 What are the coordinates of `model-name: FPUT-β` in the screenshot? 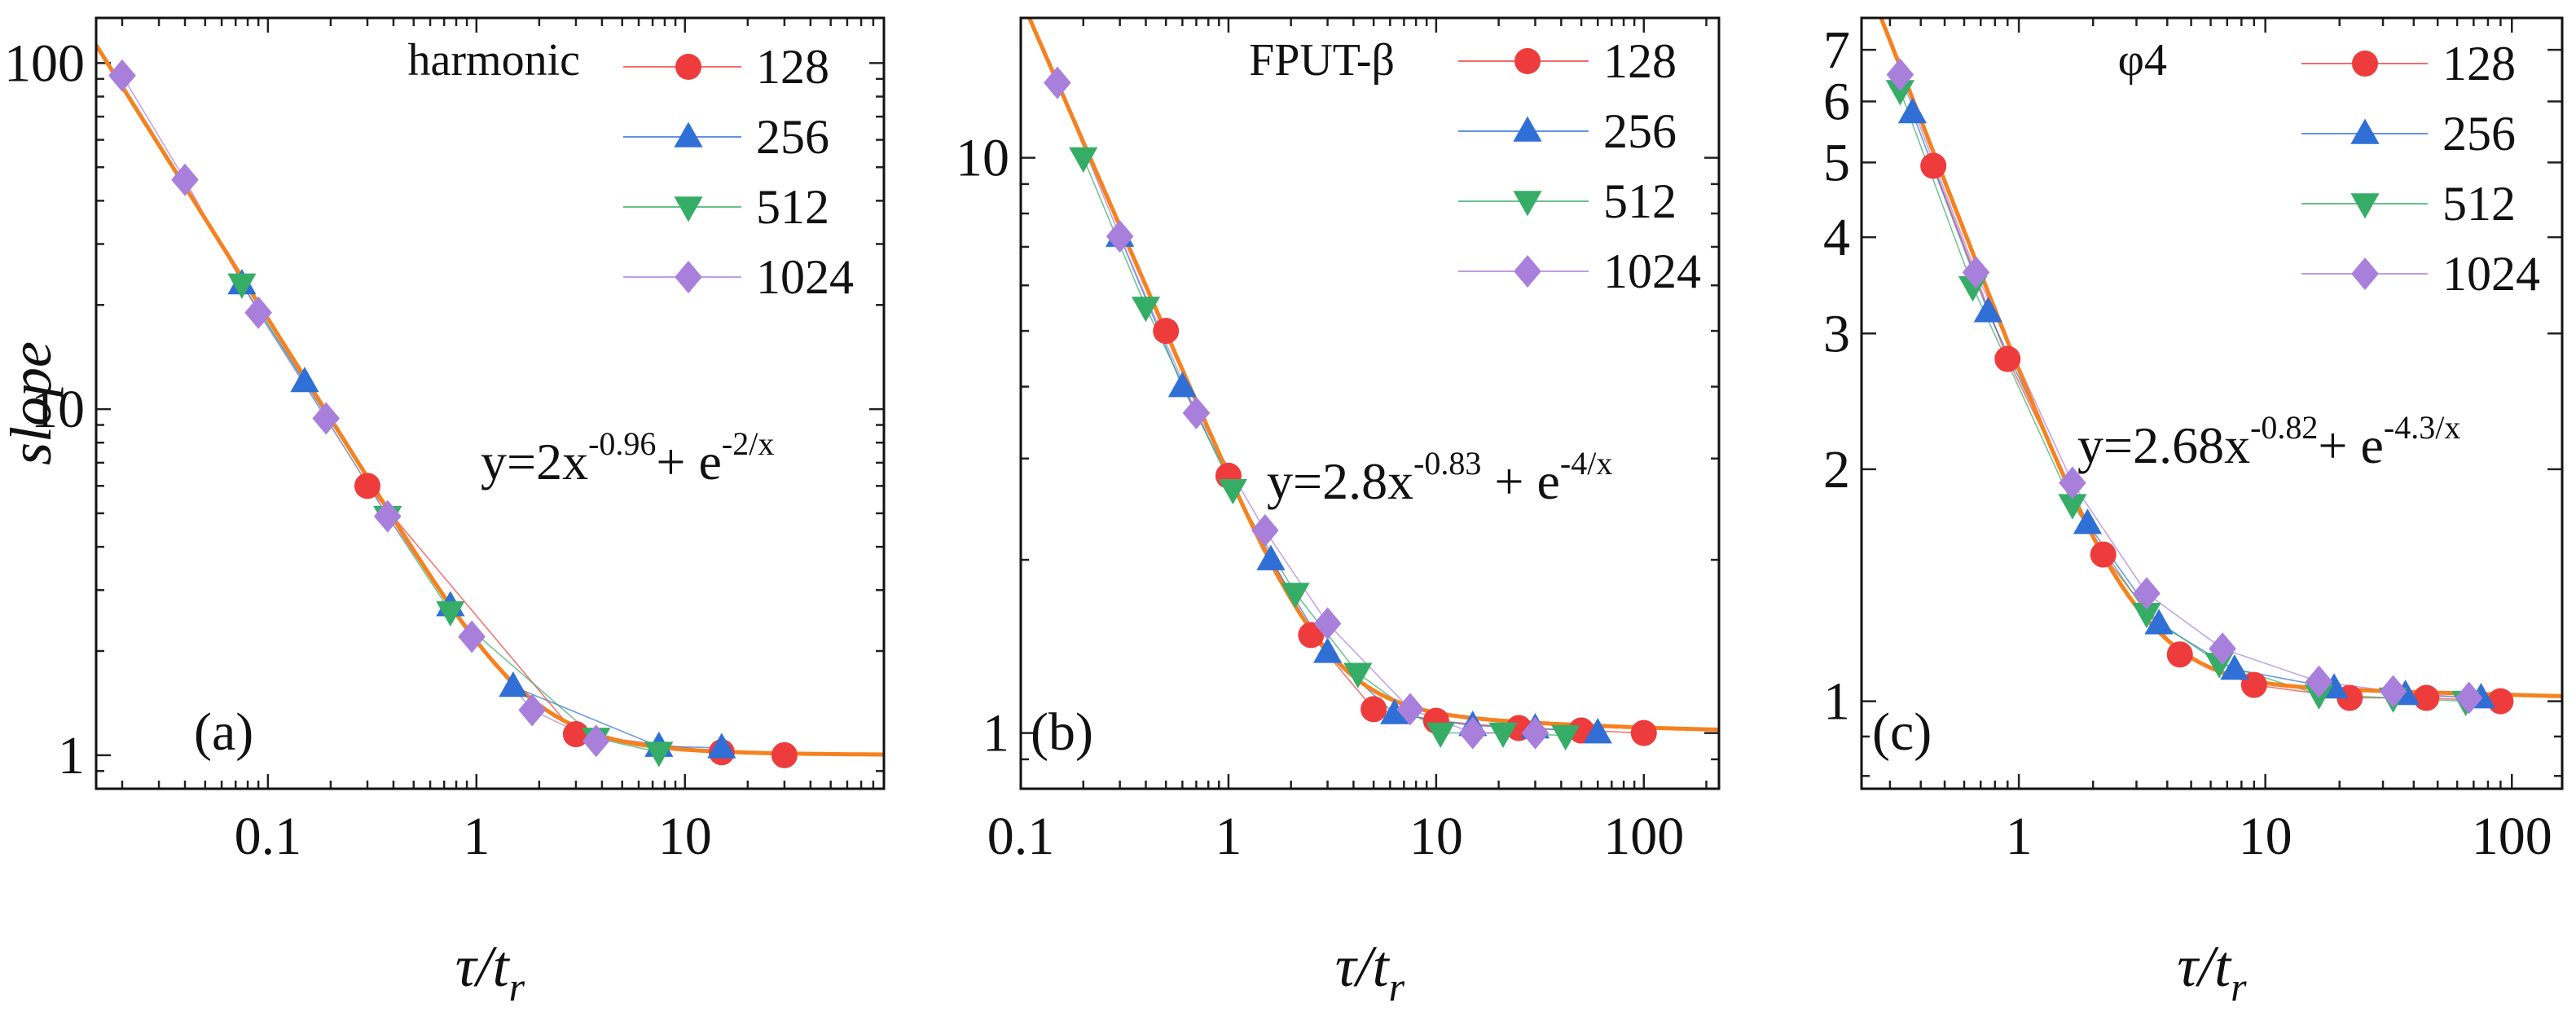 It's located at (1322, 60).